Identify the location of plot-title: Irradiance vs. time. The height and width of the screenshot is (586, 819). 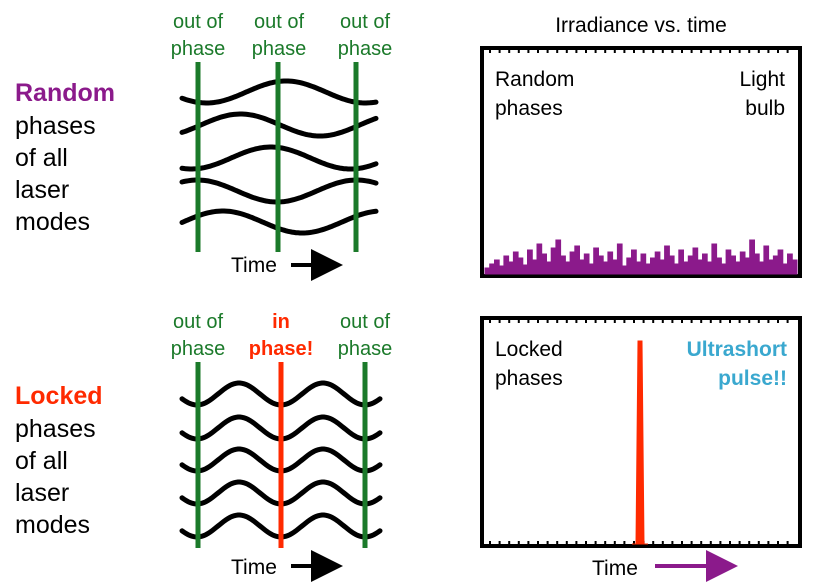
(641, 25).